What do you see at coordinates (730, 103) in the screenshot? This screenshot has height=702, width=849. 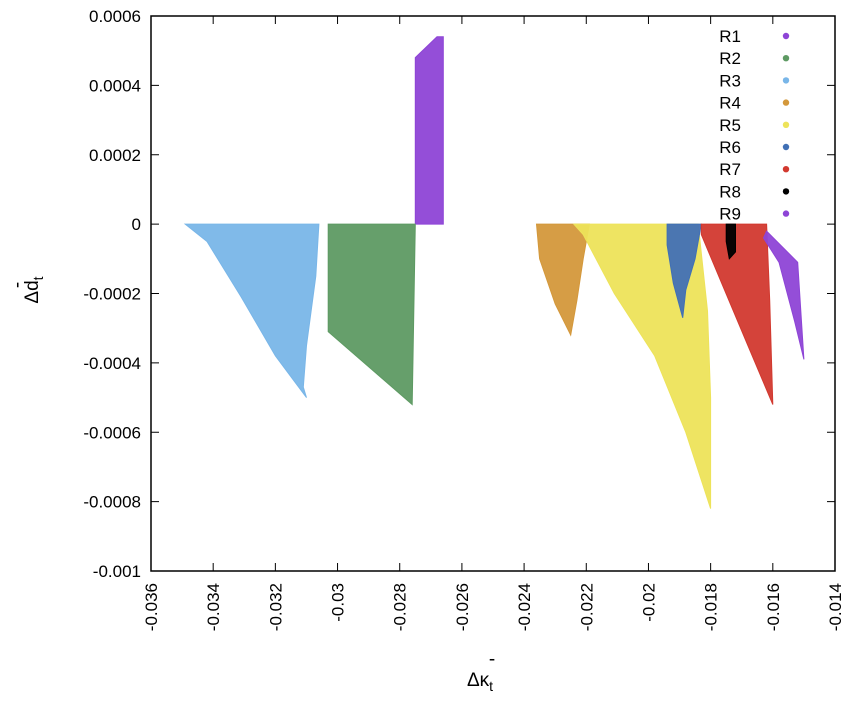 I see `legend-label-r4: R4` at bounding box center [730, 103].